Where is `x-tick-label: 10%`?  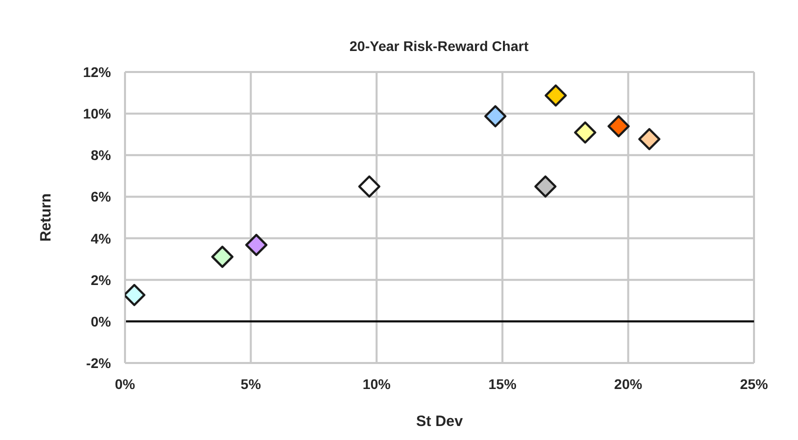 x-tick-label: 10% is located at coordinates (377, 384).